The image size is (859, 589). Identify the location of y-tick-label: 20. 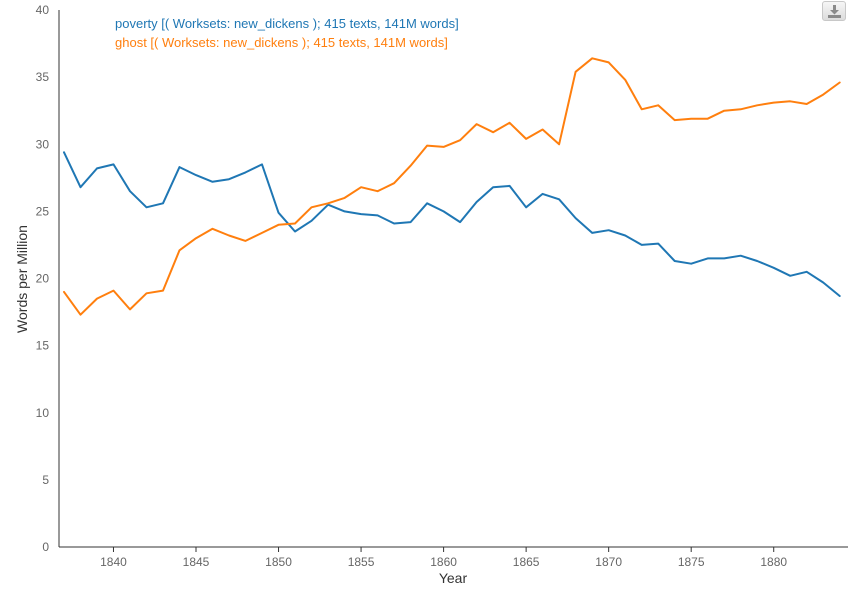
(43, 279).